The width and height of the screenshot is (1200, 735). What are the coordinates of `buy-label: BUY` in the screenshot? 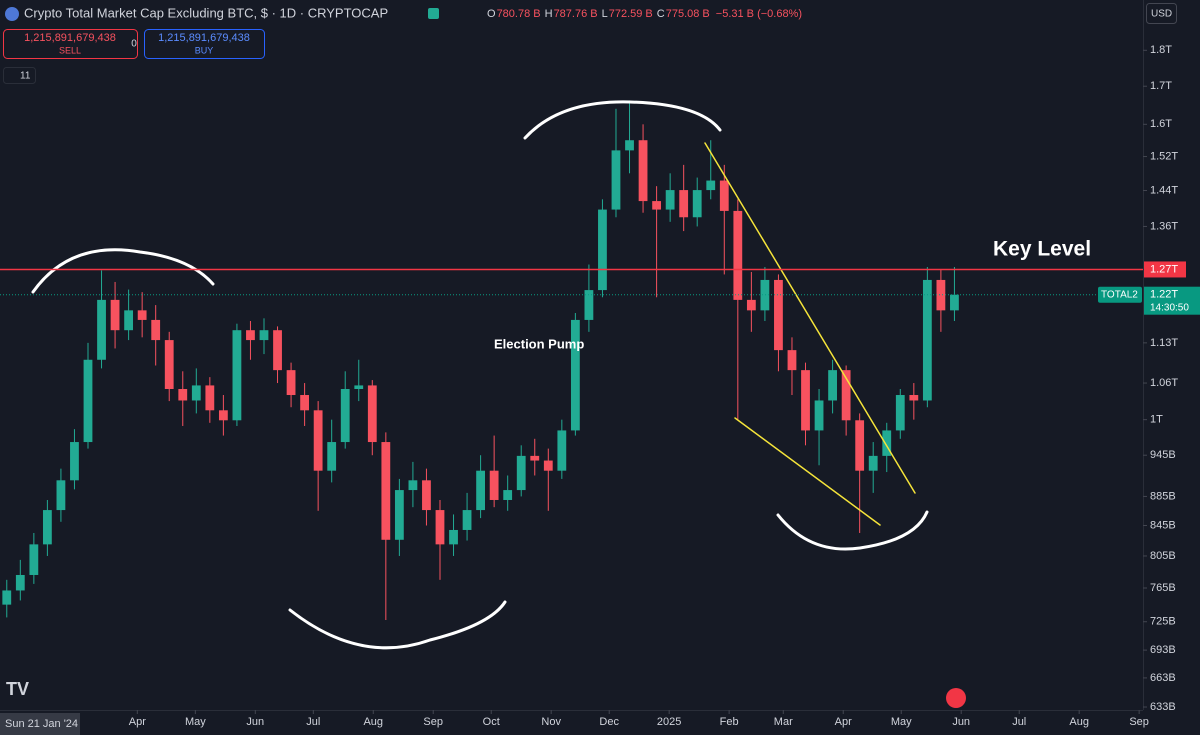 It's located at (204, 50).